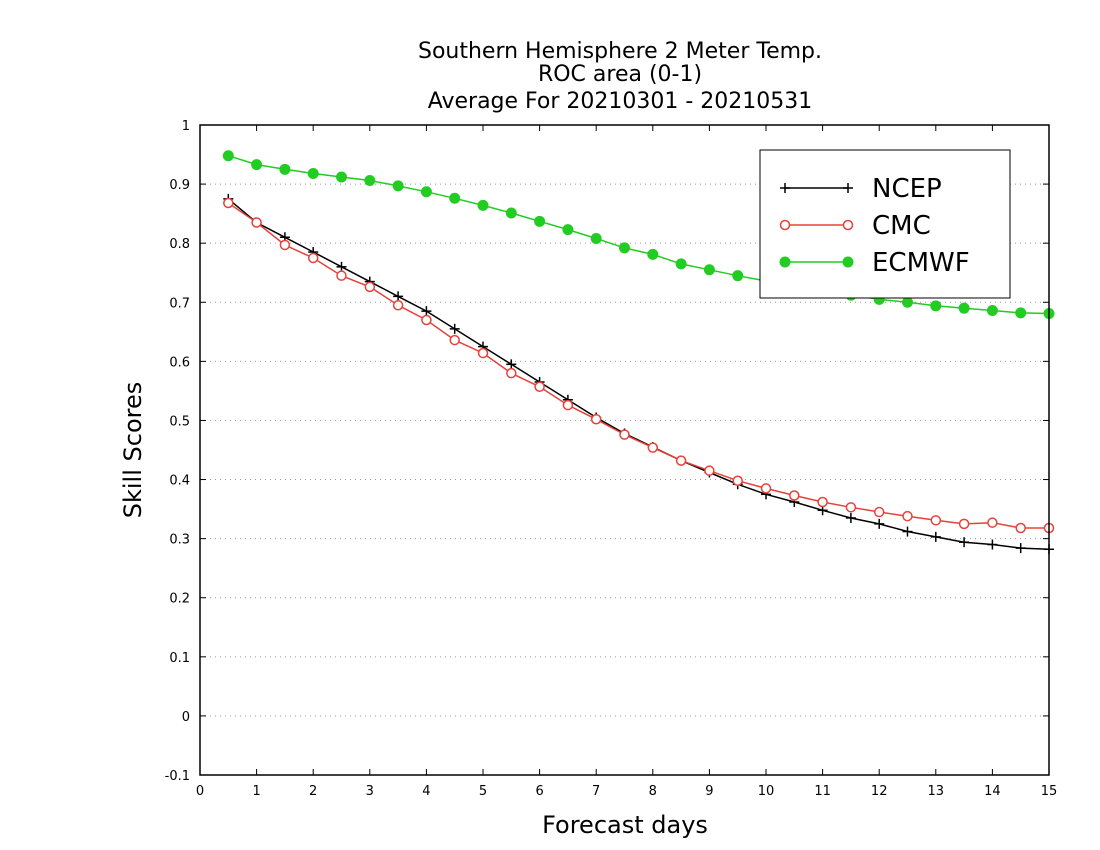  What do you see at coordinates (179, 244) in the screenshot?
I see `y-tick-label: 0.8` at bounding box center [179, 244].